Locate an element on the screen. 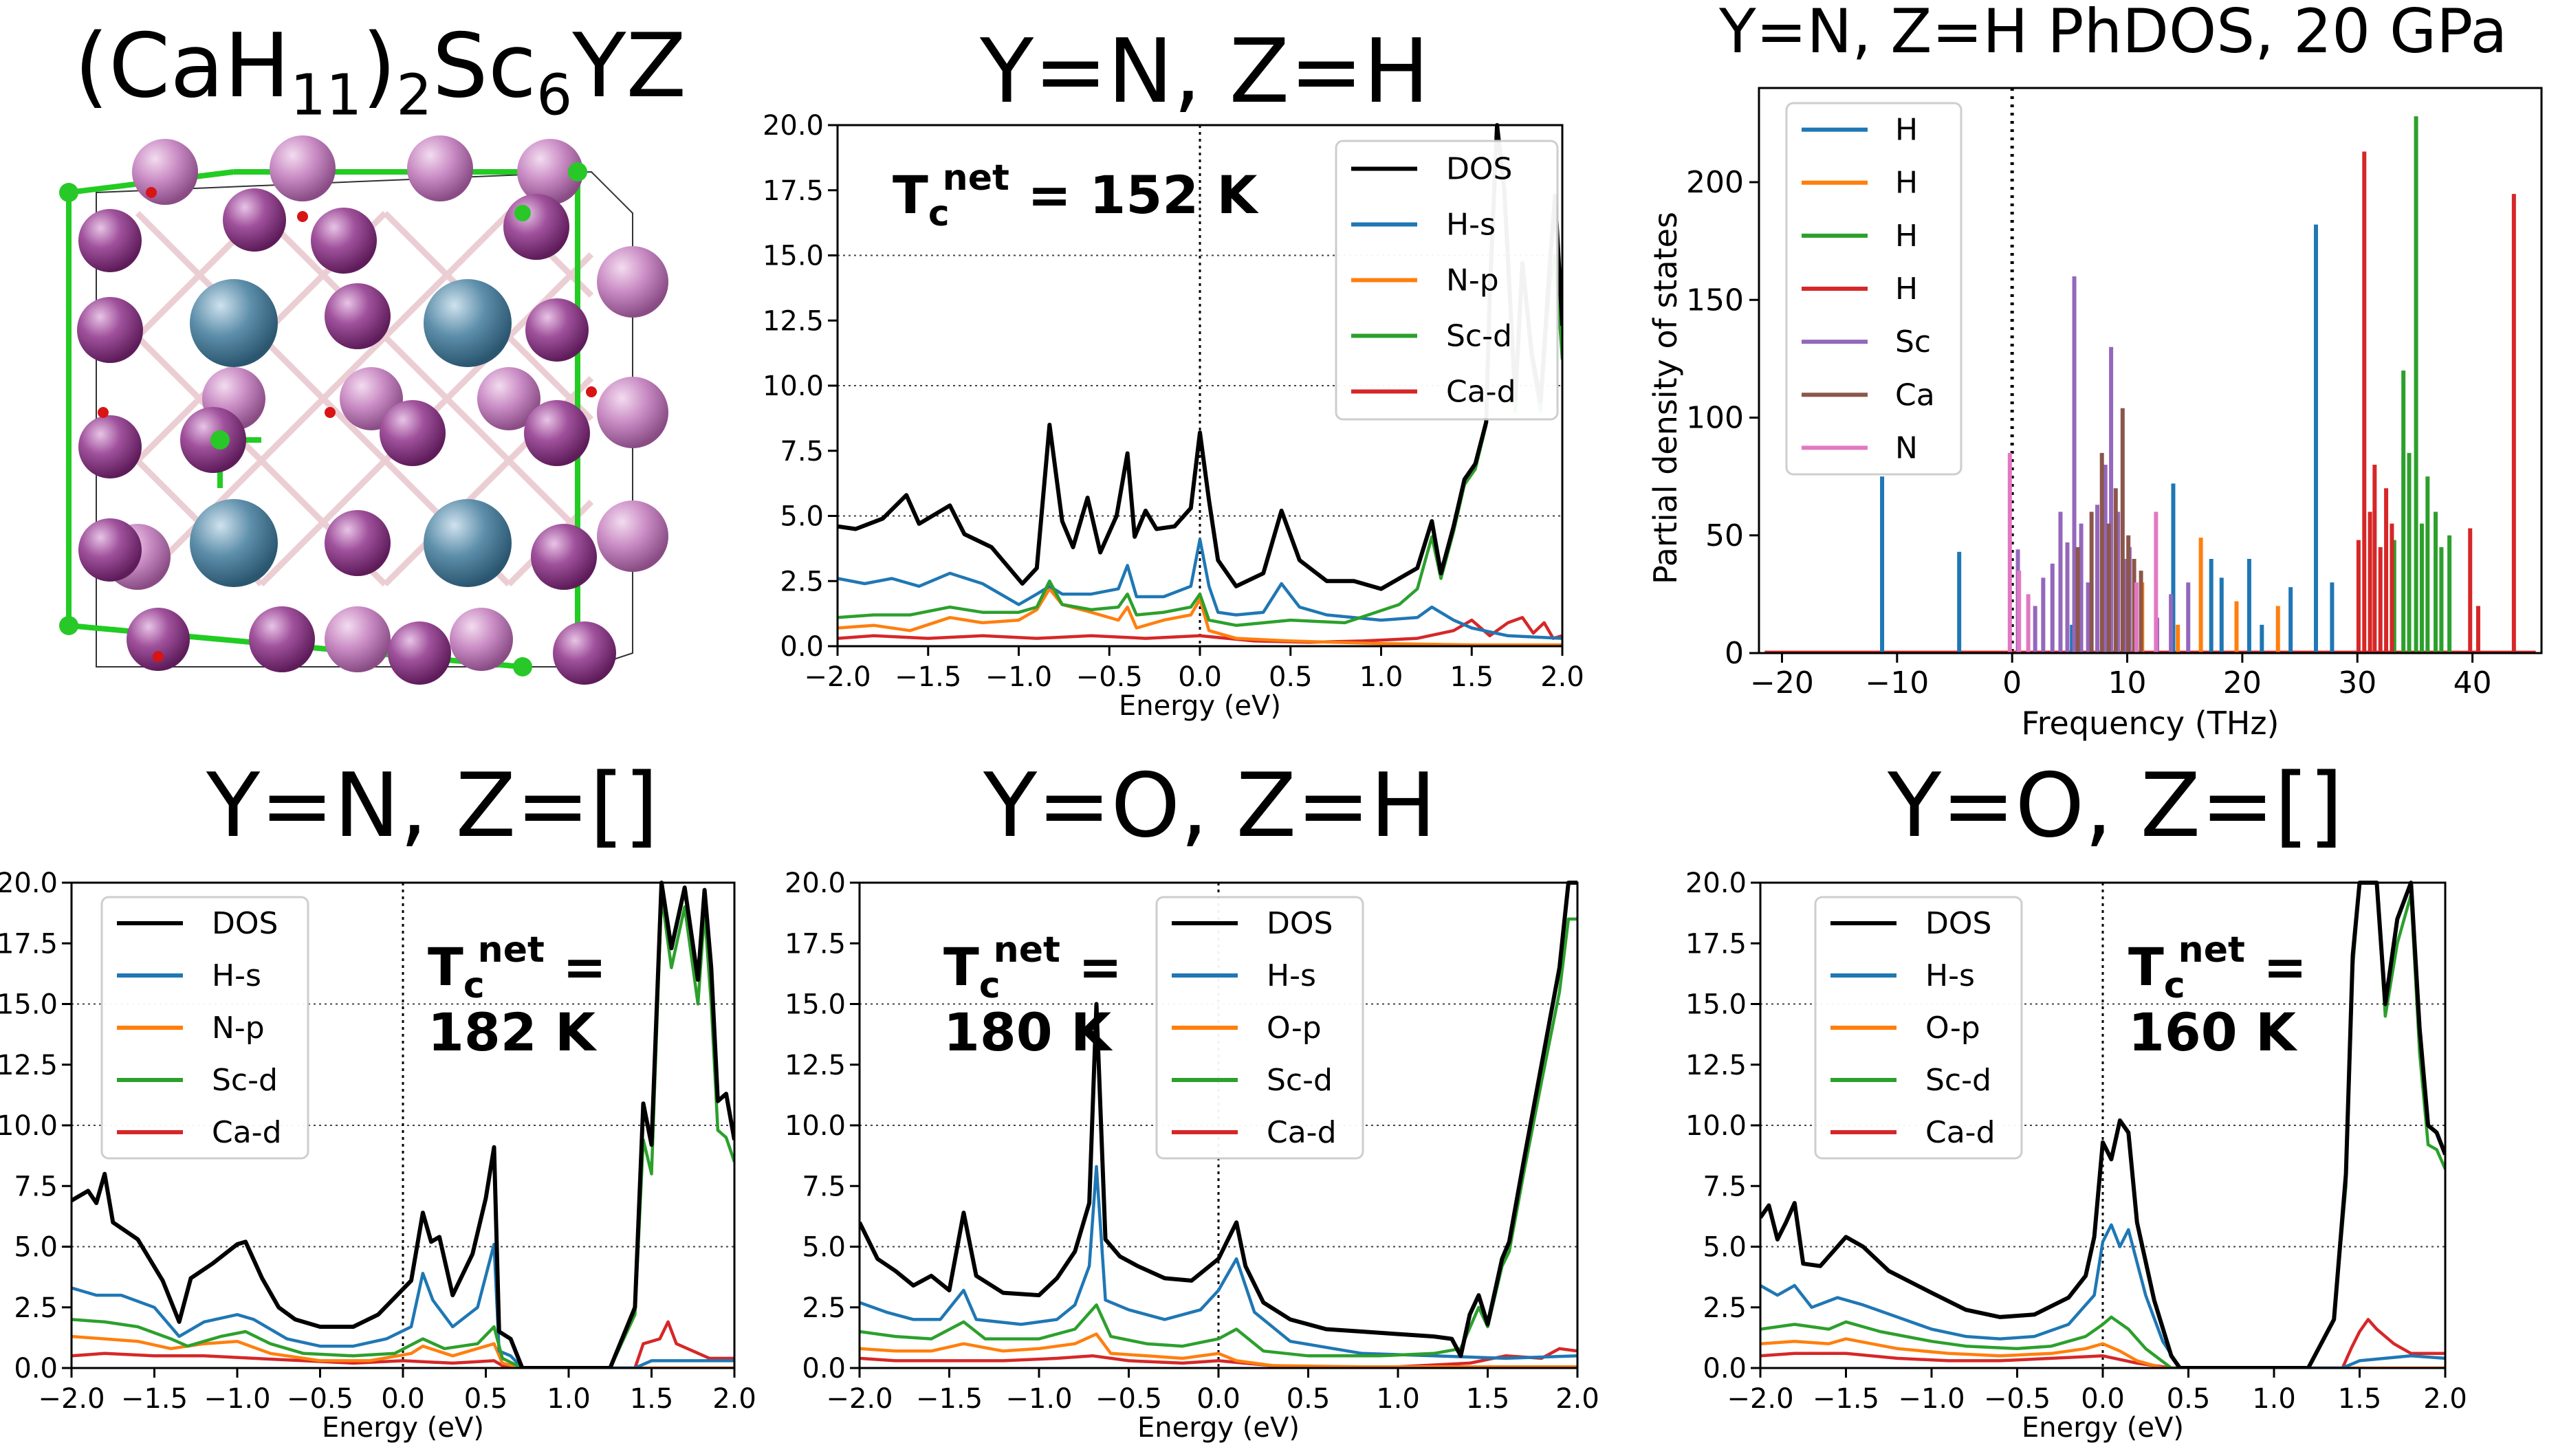 The width and height of the screenshot is (2558, 1456). series-line-n-p is located at coordinates (1200, 616).